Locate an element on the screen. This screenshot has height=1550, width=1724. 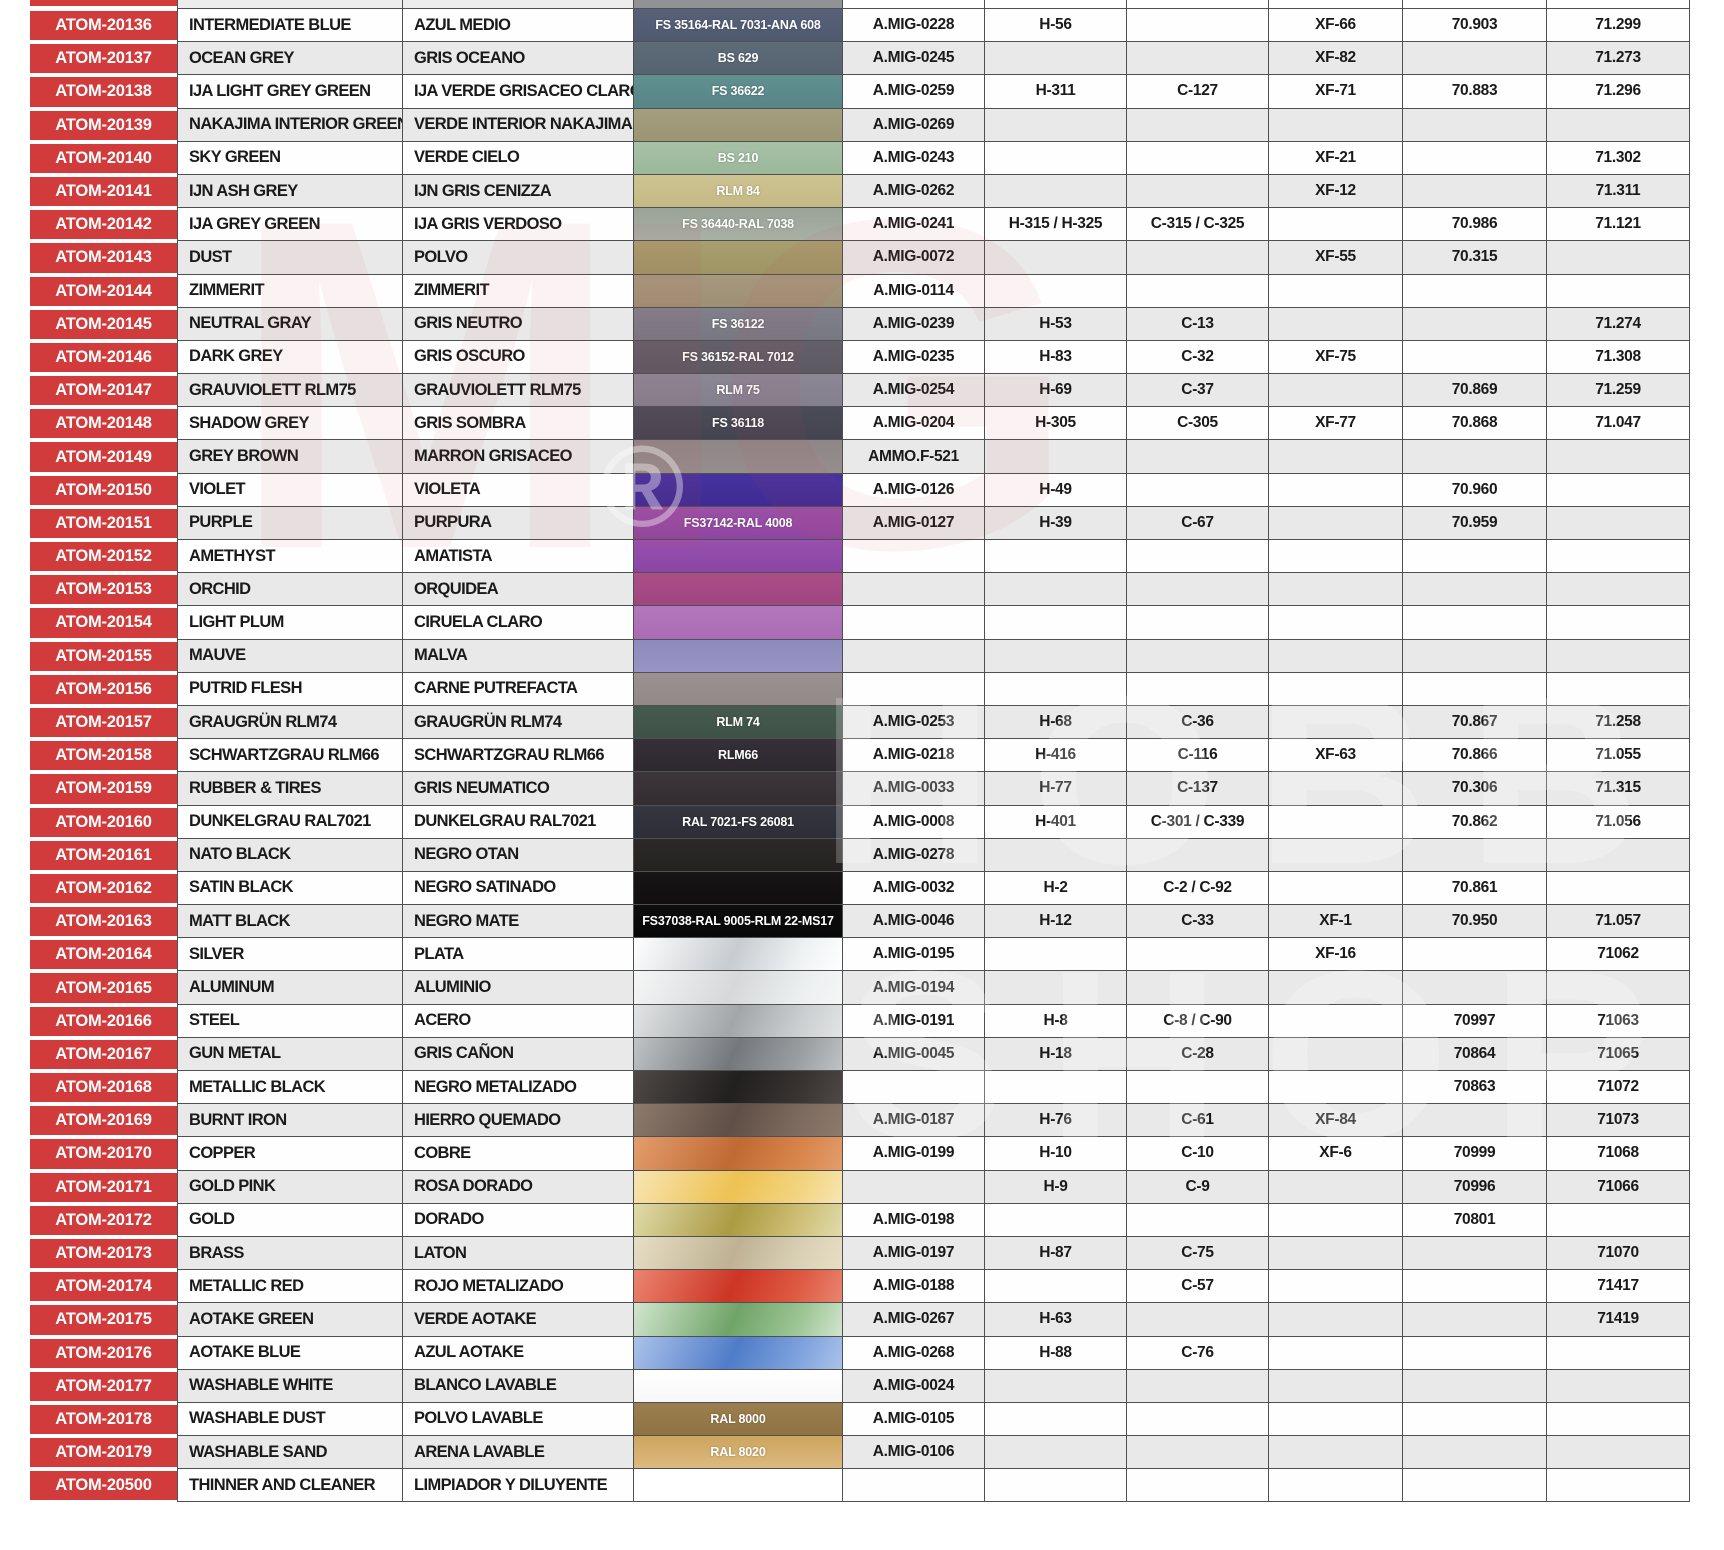
name-spanish-cell: PURPURA is located at coordinates (518, 523).